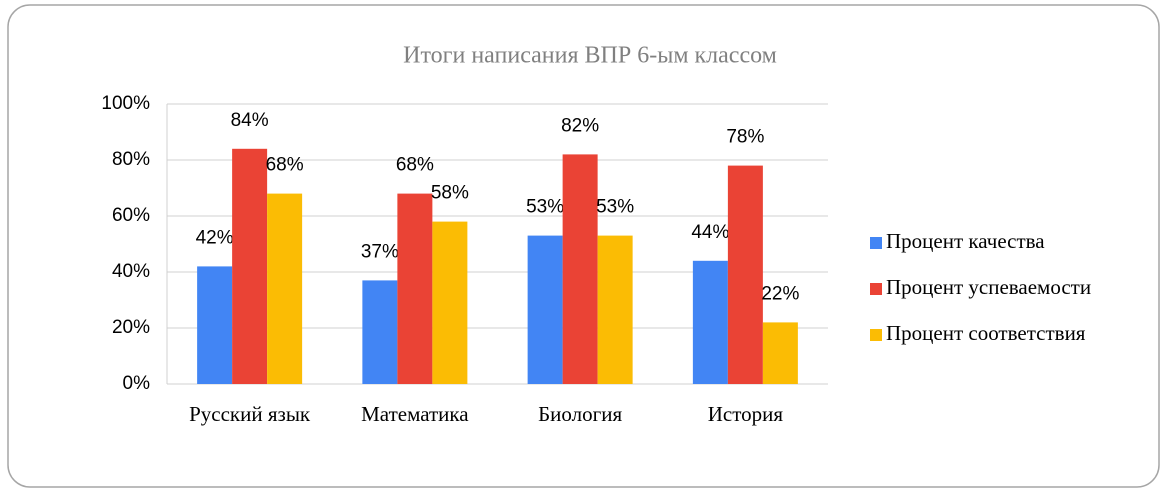  Describe the element at coordinates (590, 56) in the screenshot. I see `chart-title: Итоги написания ВПР 6-ым классом` at that location.